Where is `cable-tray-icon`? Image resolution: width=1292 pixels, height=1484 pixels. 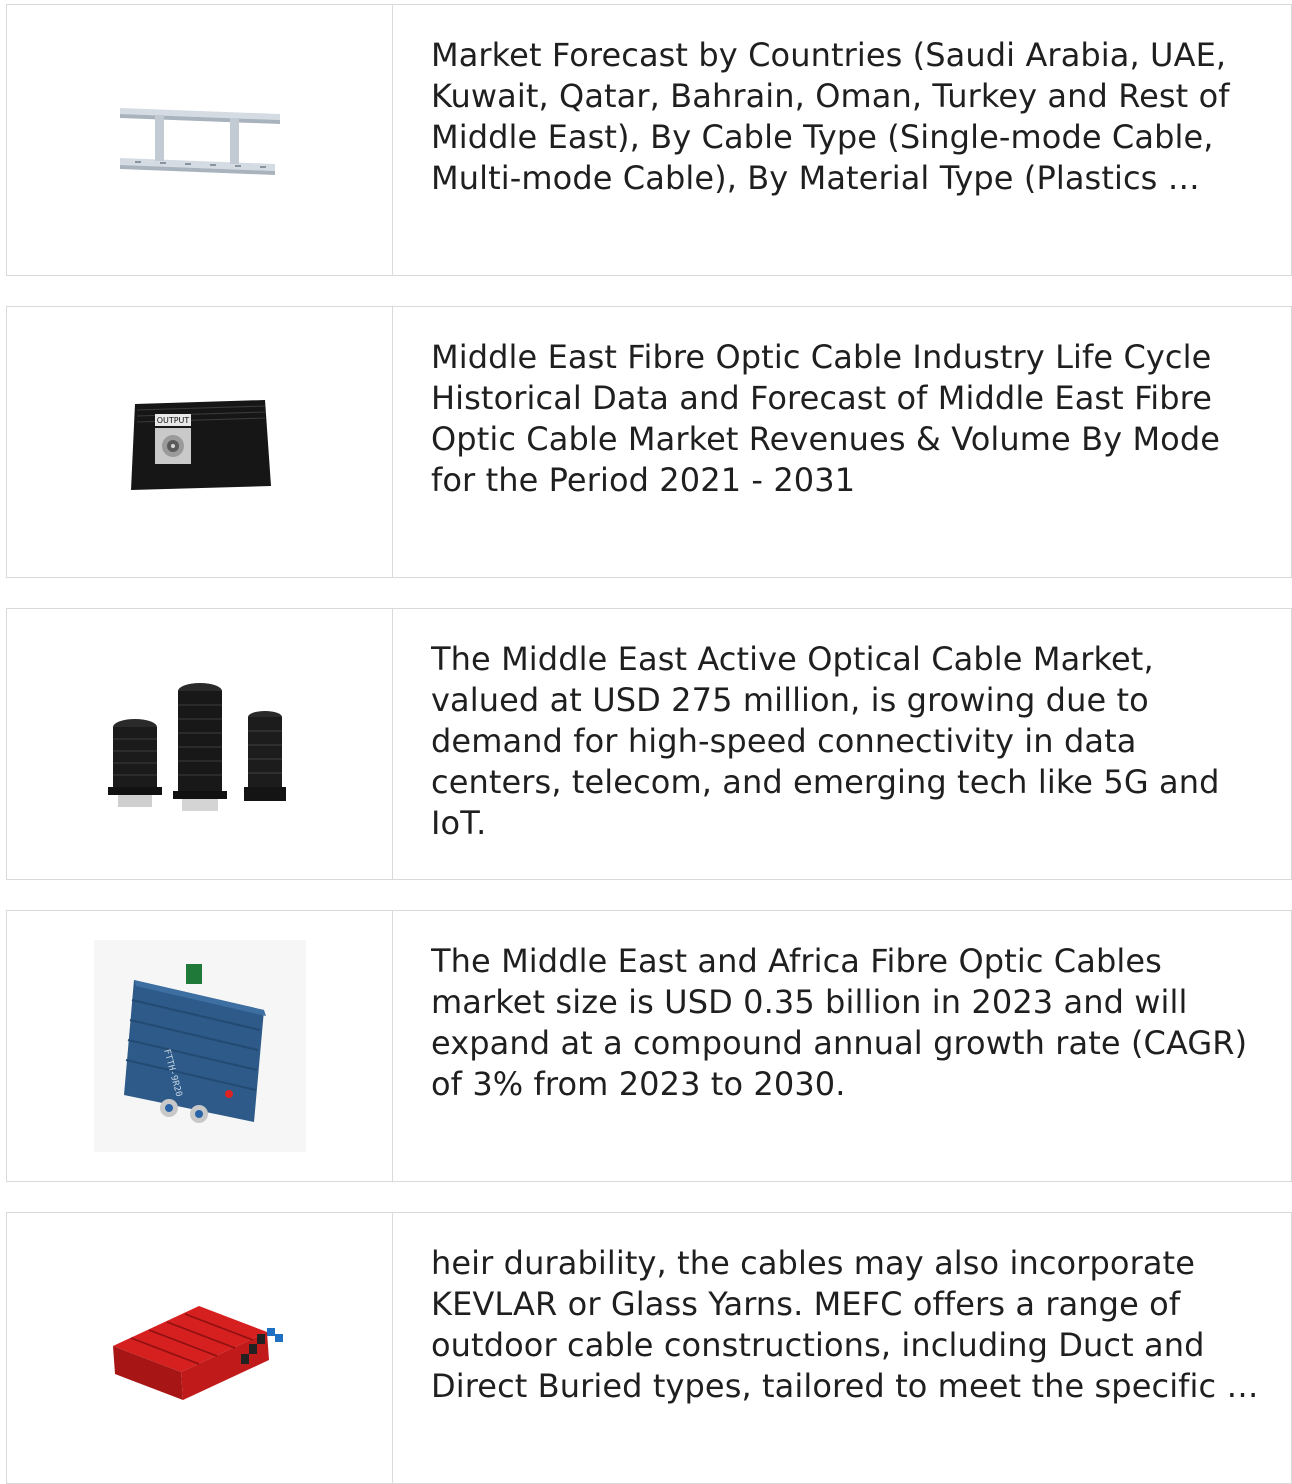
cable-tray-icon is located at coordinates (199, 141).